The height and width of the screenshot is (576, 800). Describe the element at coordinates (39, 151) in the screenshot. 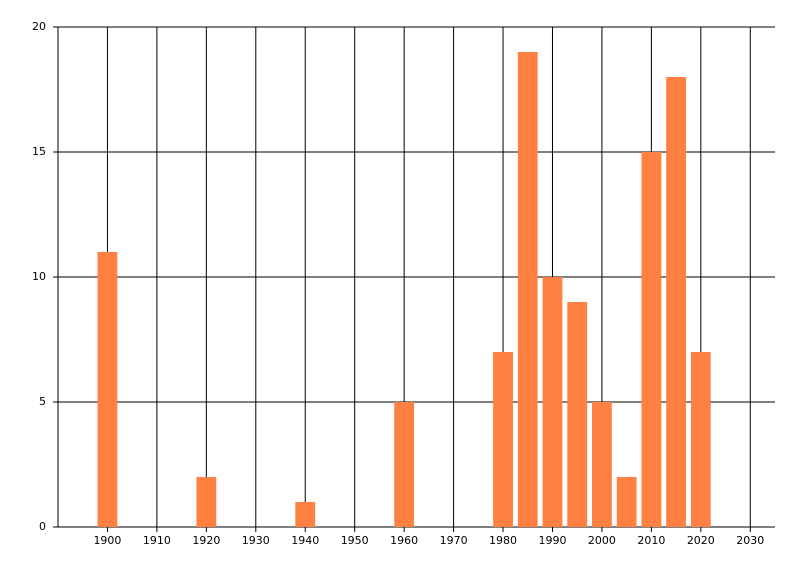

I see `y-tick-label: 15` at that location.